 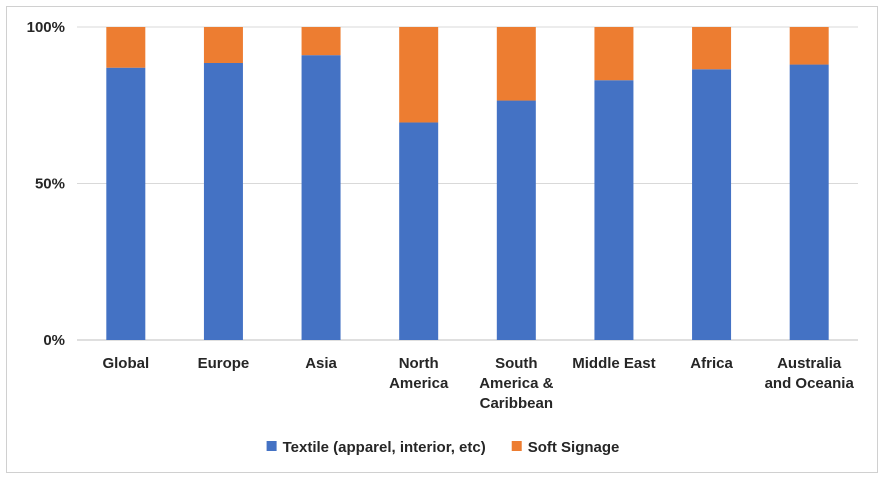 What do you see at coordinates (419, 373) in the screenshot?
I see `x-category-label: North America` at bounding box center [419, 373].